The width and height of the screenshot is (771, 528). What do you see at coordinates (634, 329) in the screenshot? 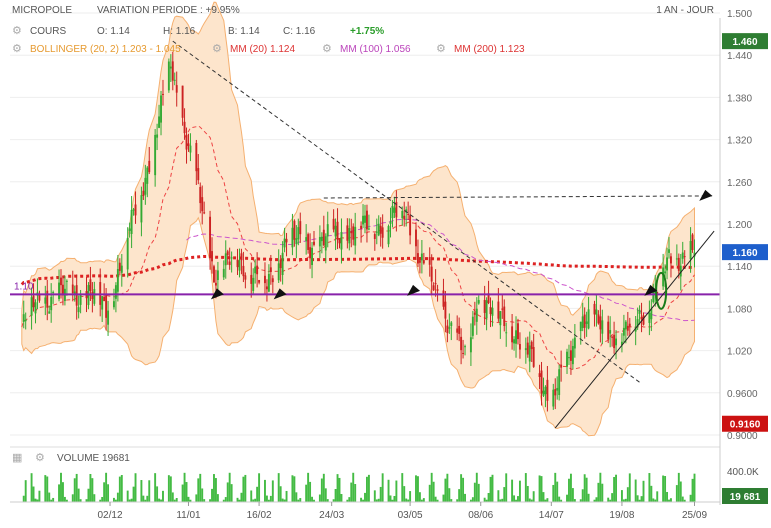
I see `uptrend-line` at bounding box center [634, 329].